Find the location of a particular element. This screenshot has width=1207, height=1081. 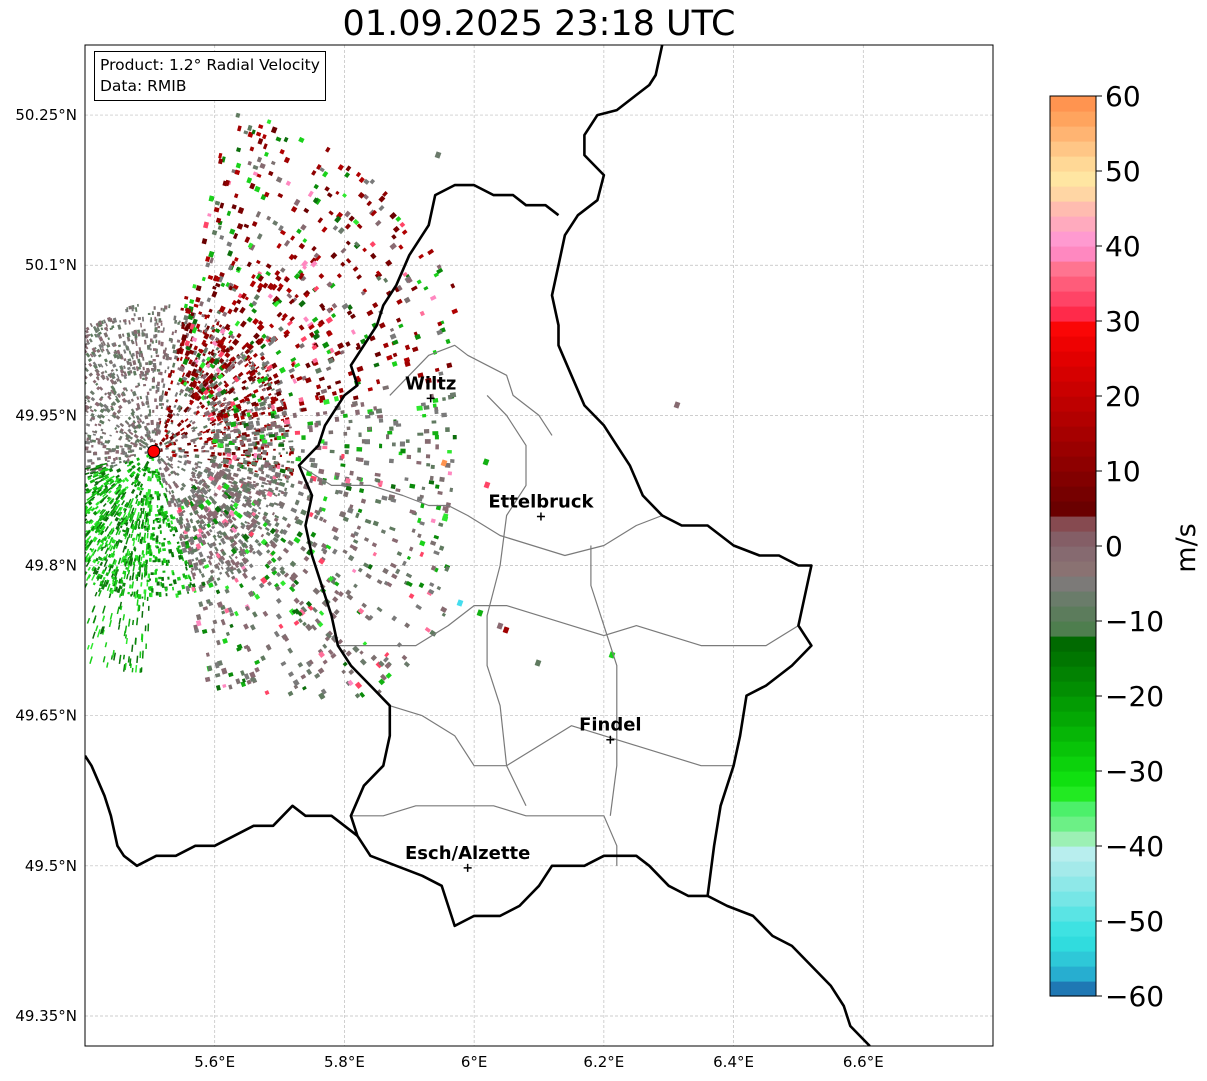

city-label: Findel is located at coordinates (610, 725).